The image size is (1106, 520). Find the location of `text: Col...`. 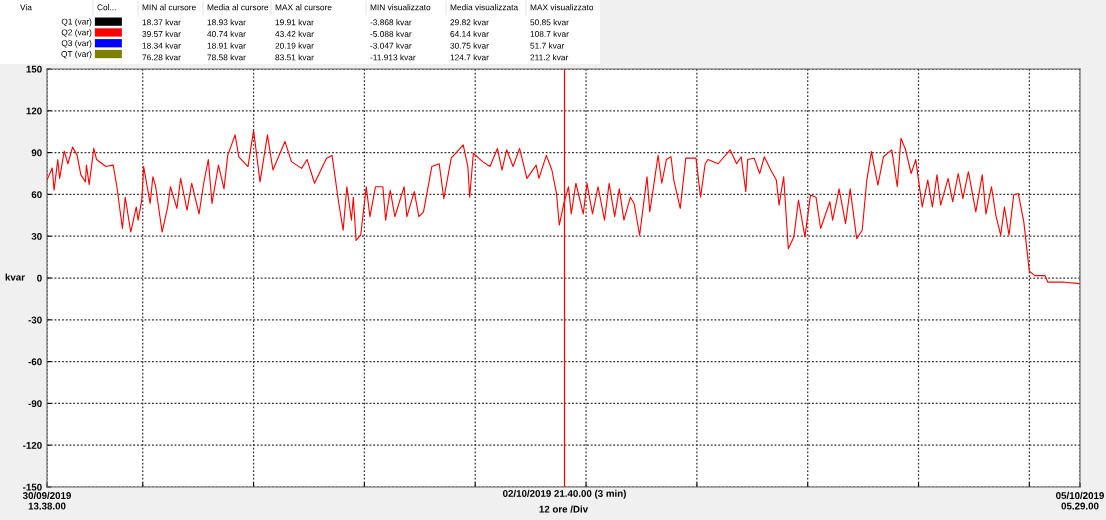

text: Col... is located at coordinates (106, 7).